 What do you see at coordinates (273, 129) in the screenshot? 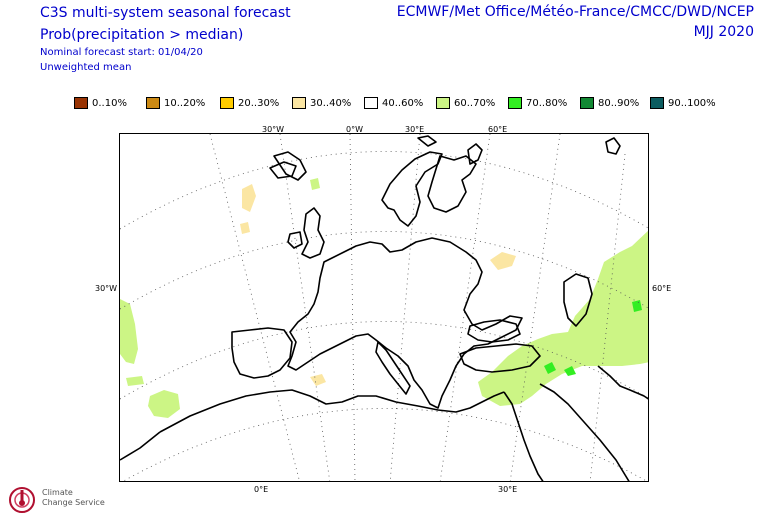
I see `tick-top-30w: 30°W` at bounding box center [273, 129].